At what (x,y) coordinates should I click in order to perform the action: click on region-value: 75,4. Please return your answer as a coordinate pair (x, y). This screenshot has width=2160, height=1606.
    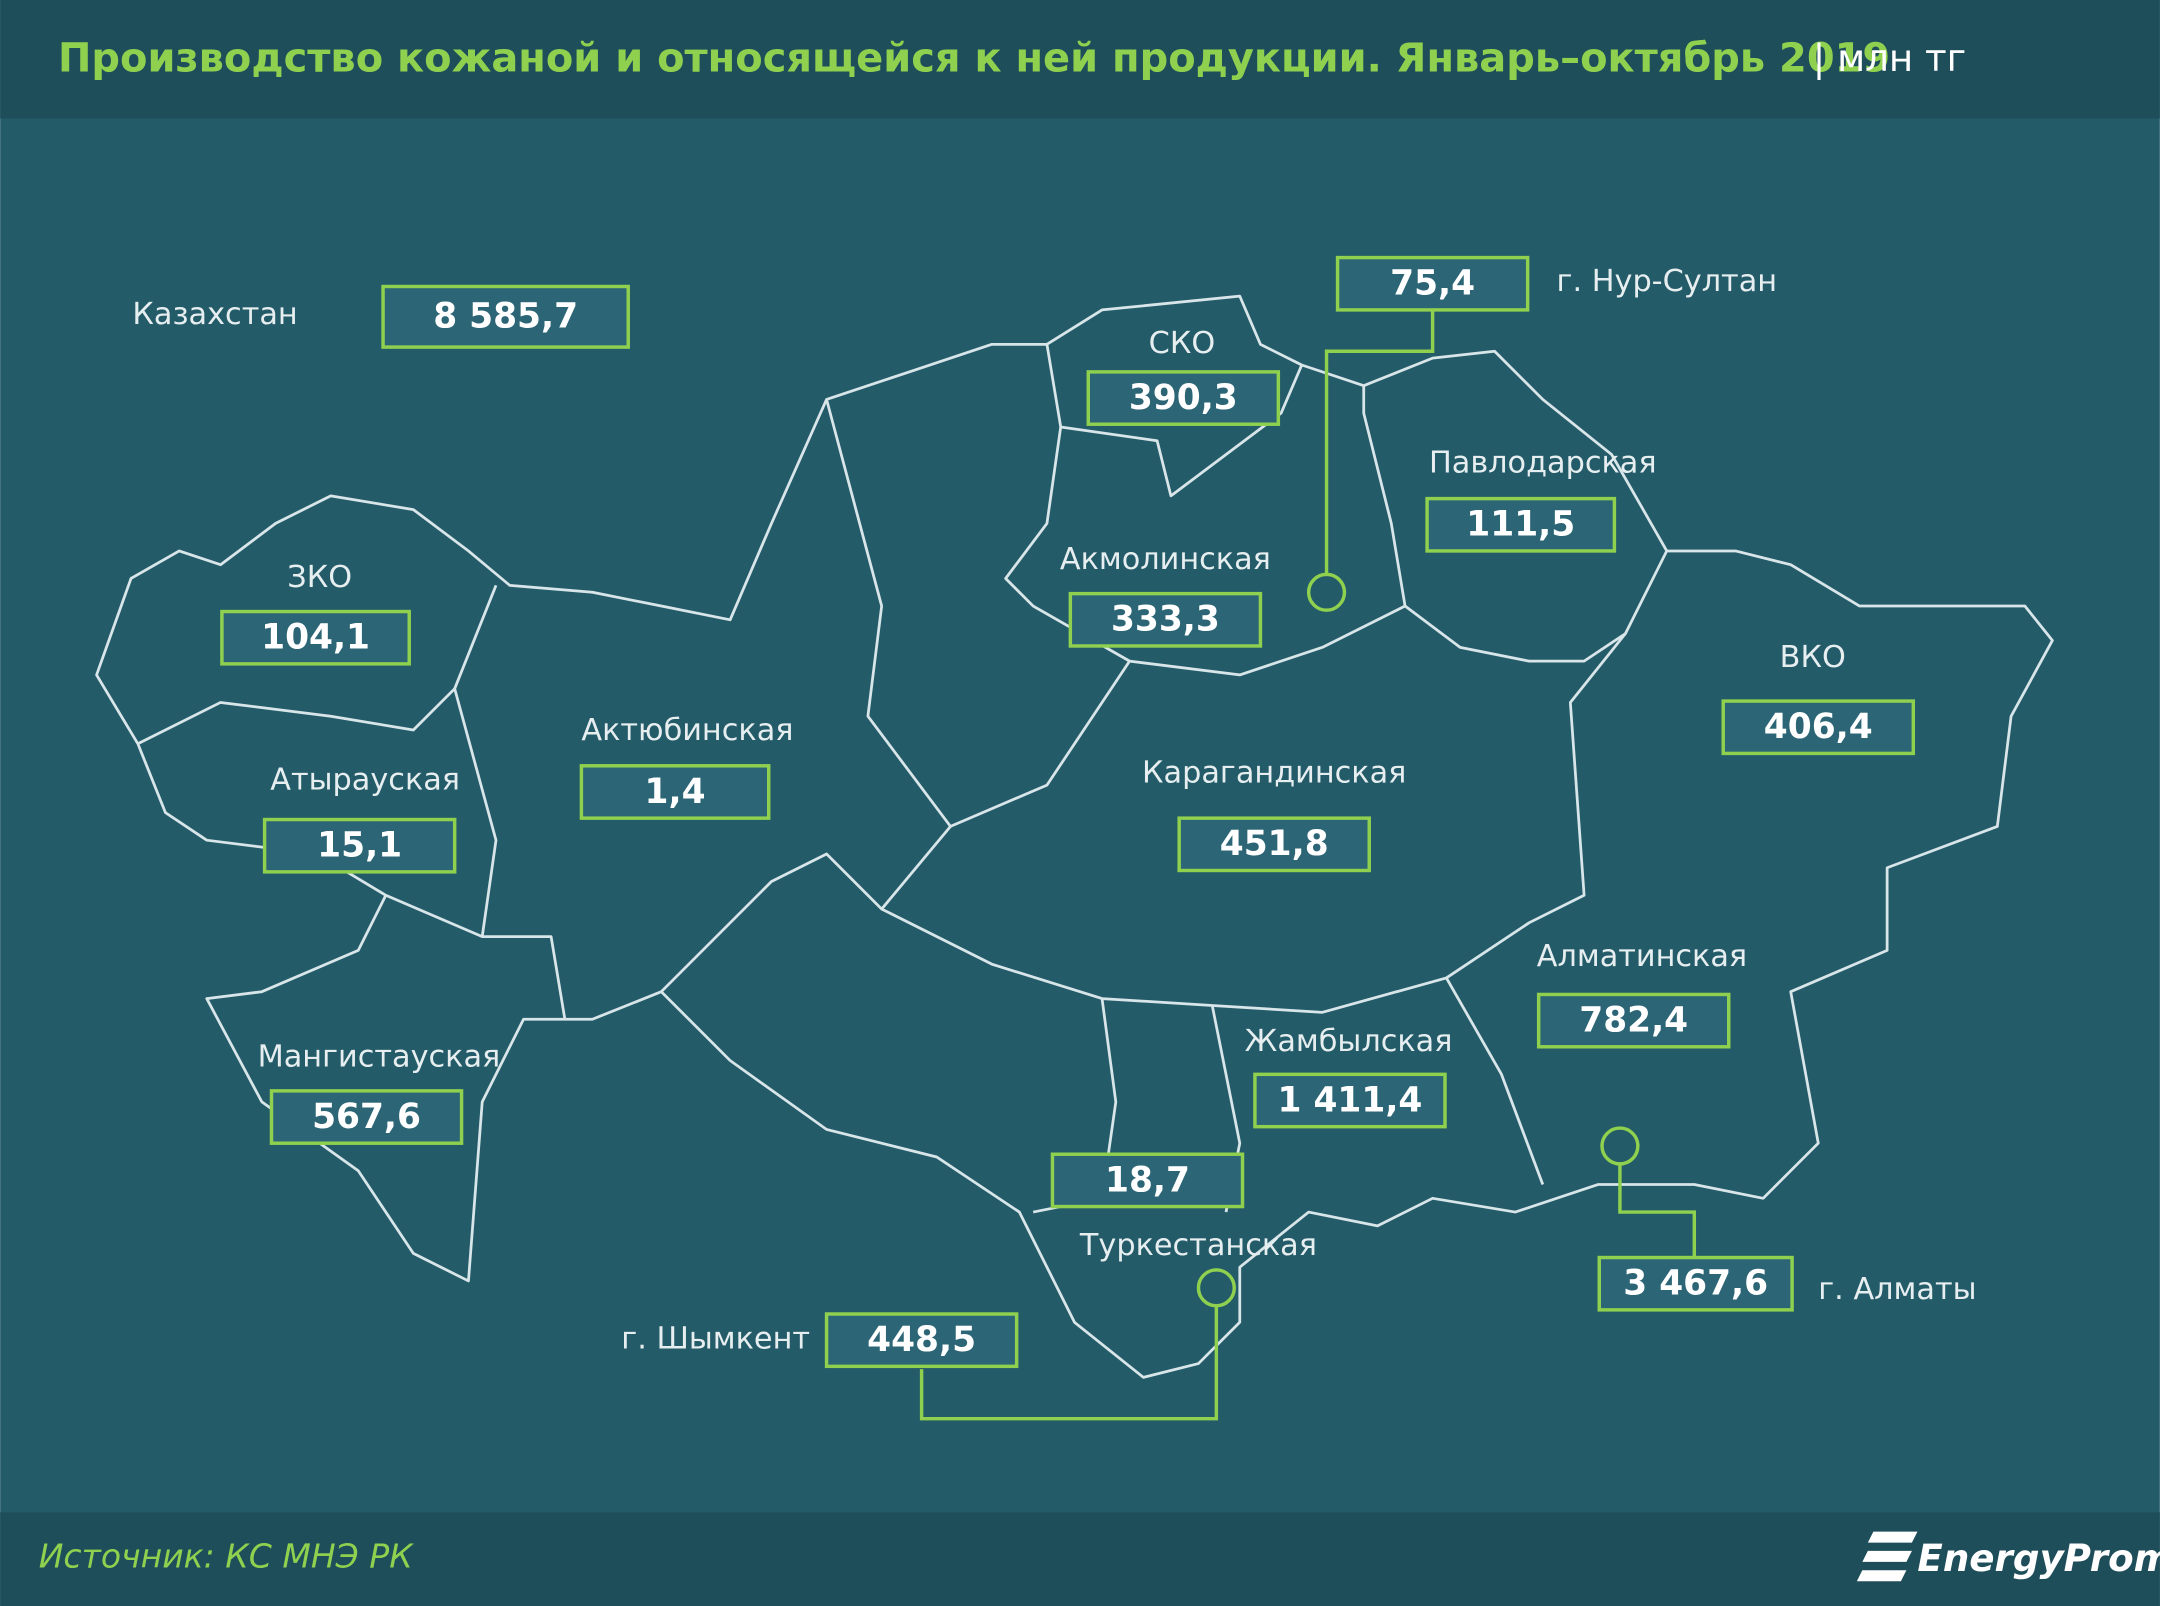
    Looking at the image, I should click on (1432, 284).